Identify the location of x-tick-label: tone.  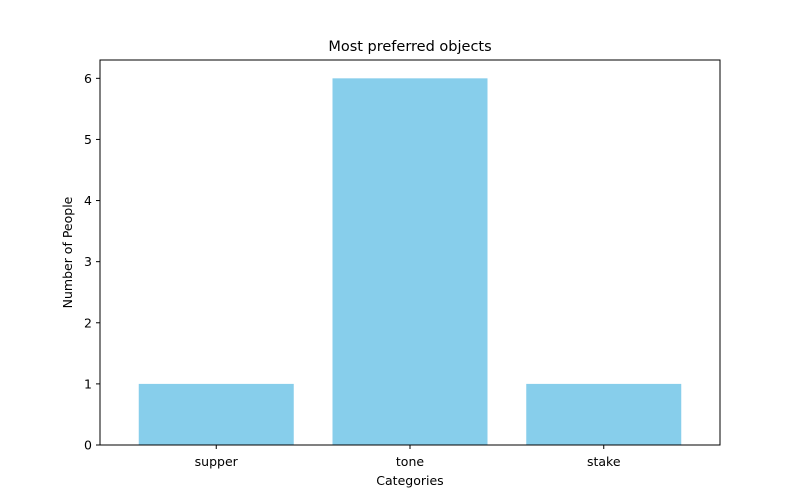
(410, 461).